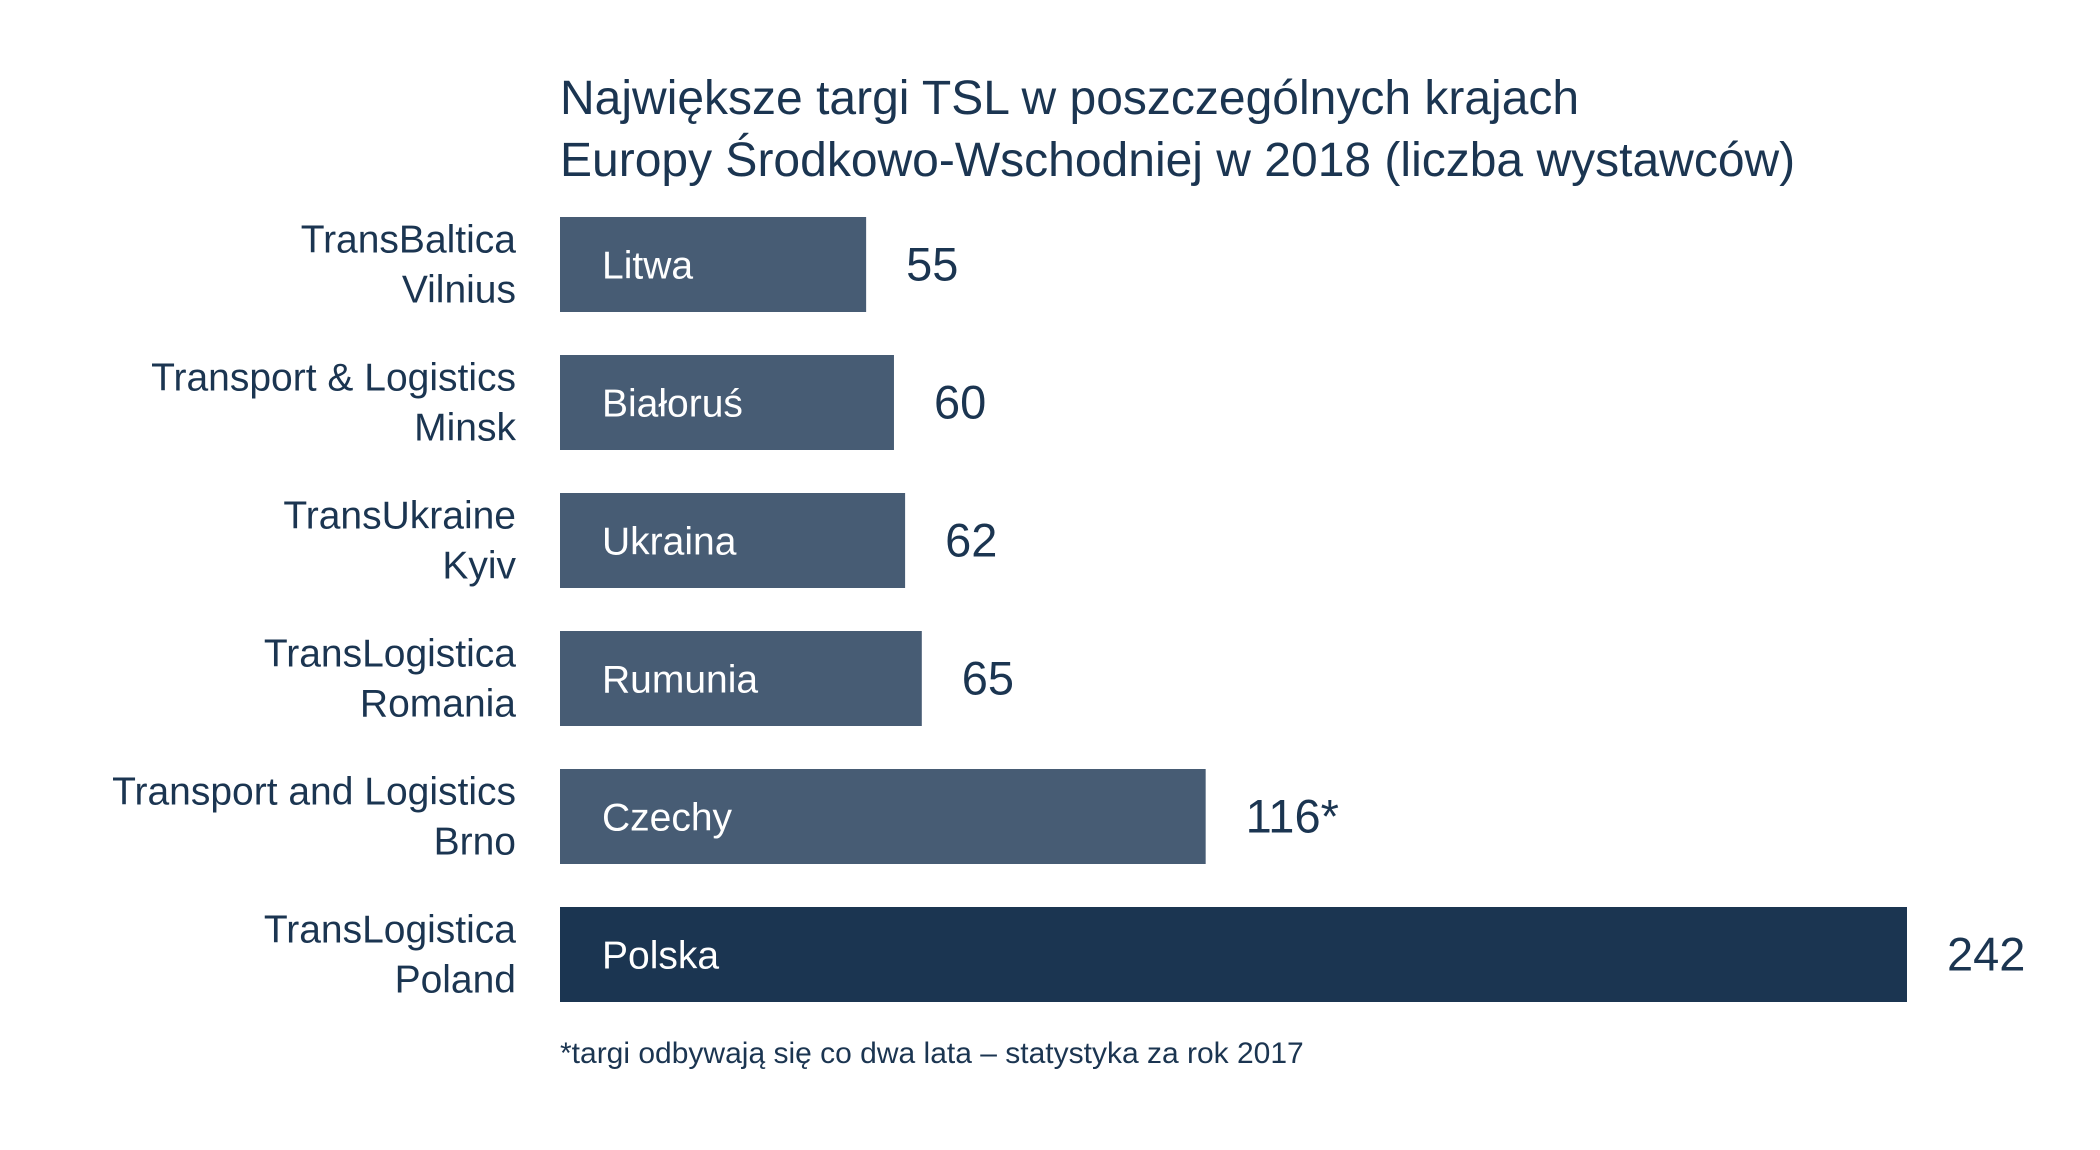 This screenshot has width=2100, height=1150. What do you see at coordinates (459, 290) in the screenshot?
I see `category-label-line-2: Vilnius` at bounding box center [459, 290].